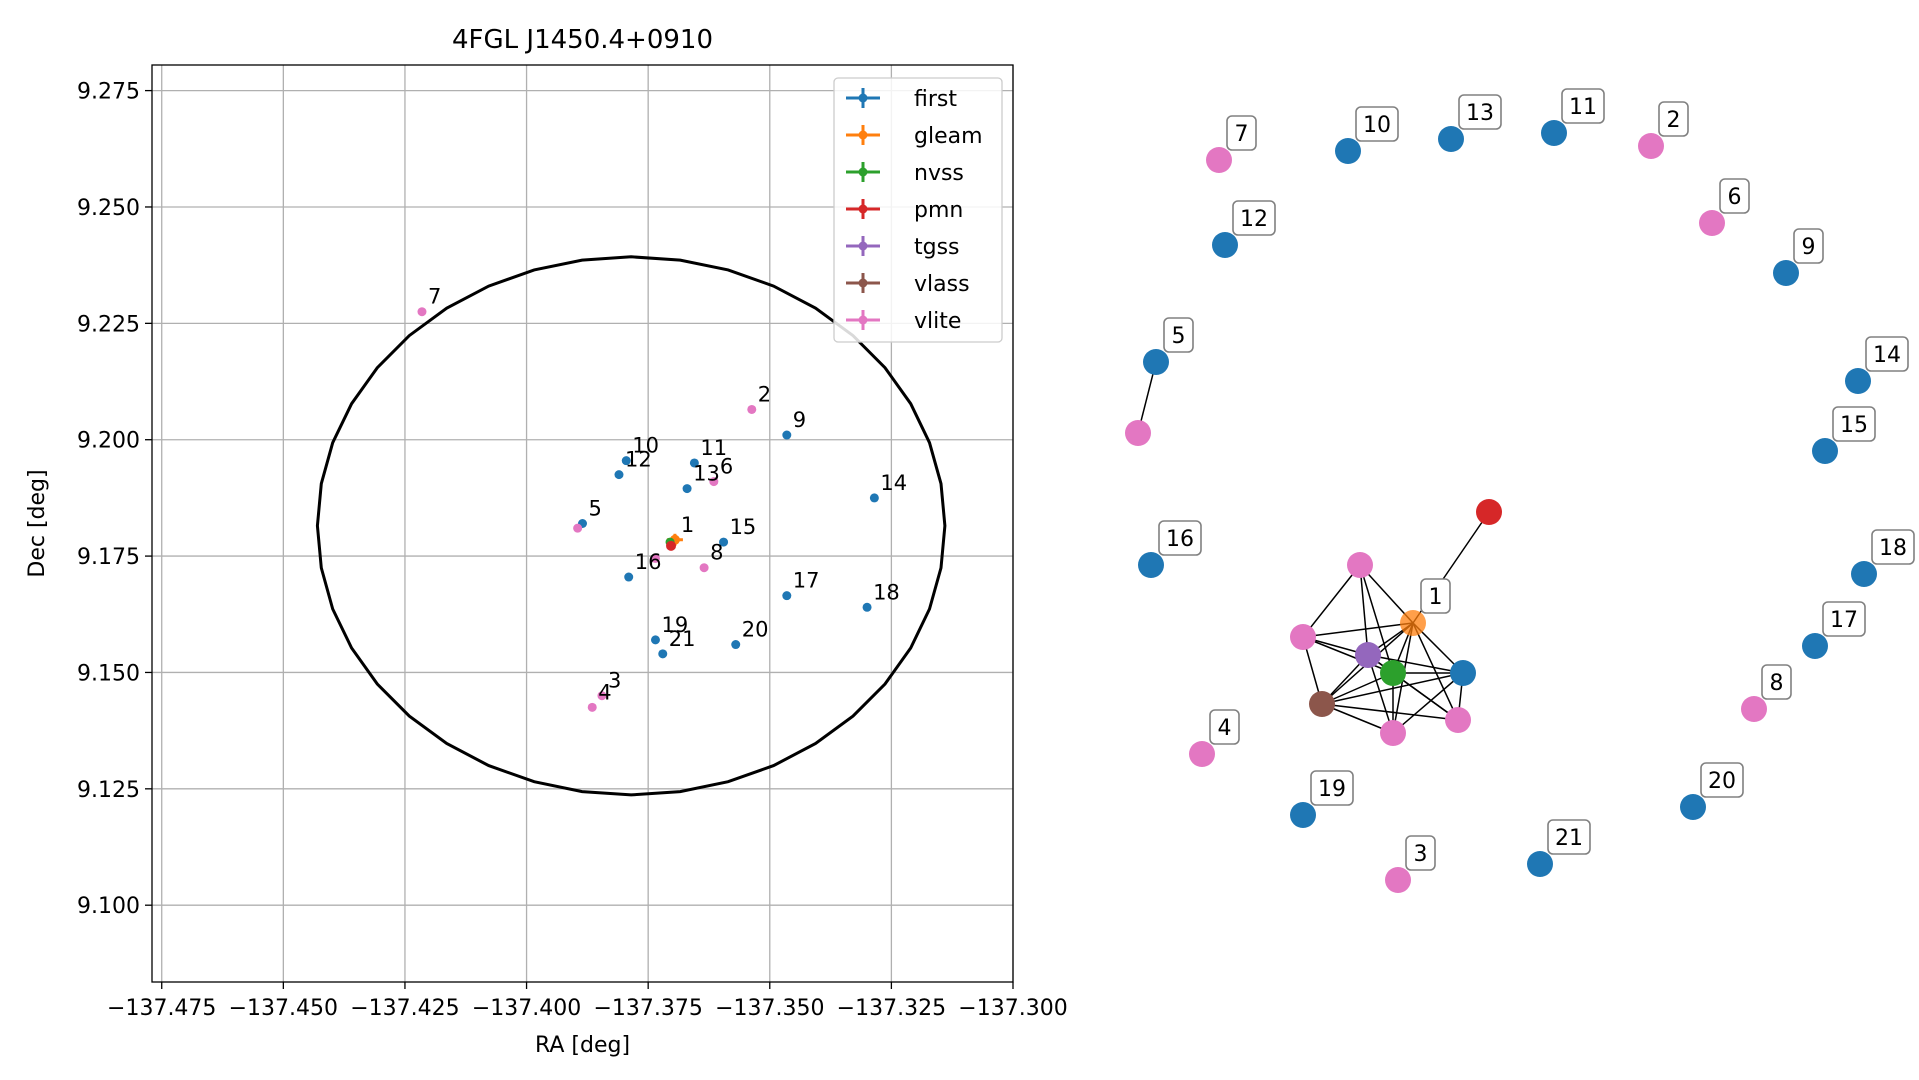 Image resolution: width=1919 pixels, height=1080 pixels. I want to click on point-label: 7, so click(434, 297).